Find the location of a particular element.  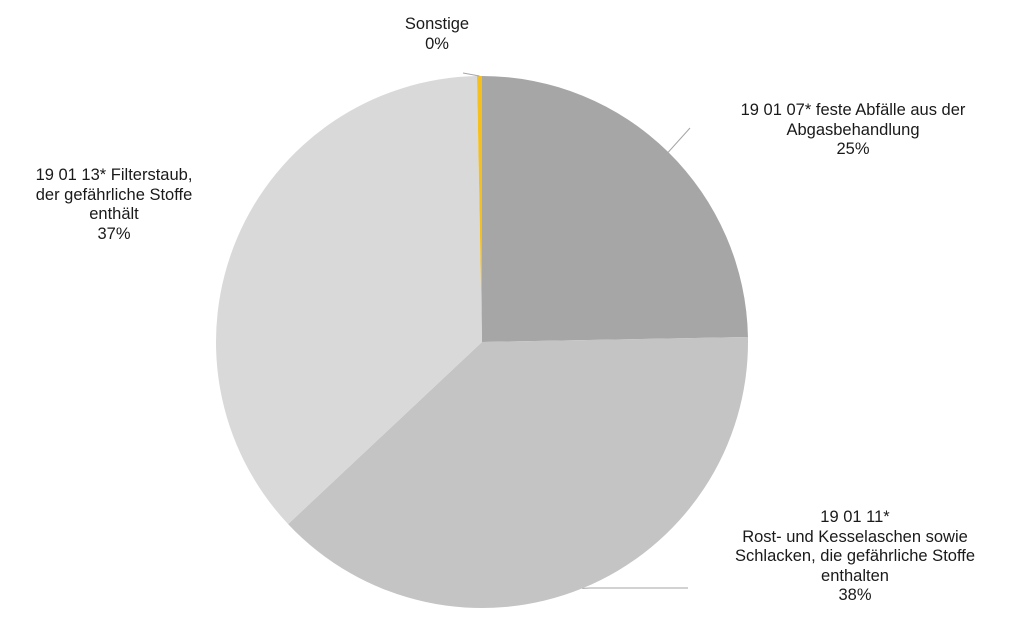

slice-name-line: 19 01 07* feste Abfälle aus der is located at coordinates (853, 110).